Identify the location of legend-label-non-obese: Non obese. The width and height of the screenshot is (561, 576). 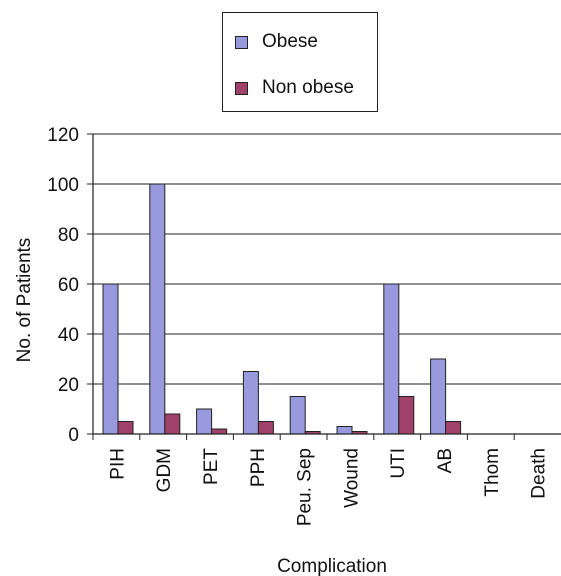
(308, 87).